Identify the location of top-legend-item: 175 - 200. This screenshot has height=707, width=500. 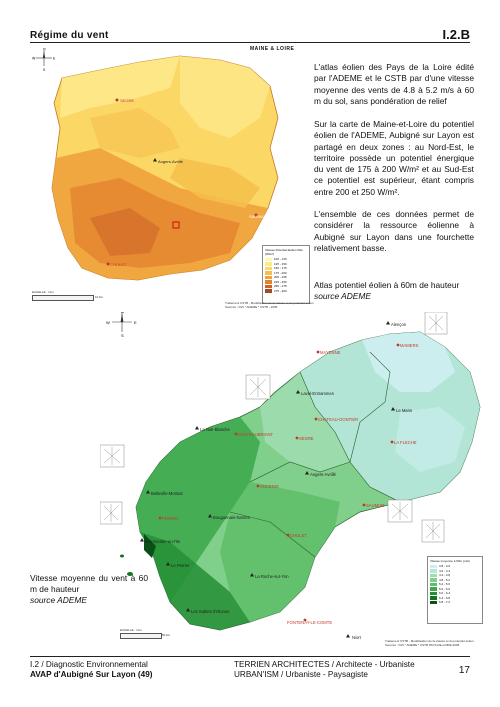
(286, 273).